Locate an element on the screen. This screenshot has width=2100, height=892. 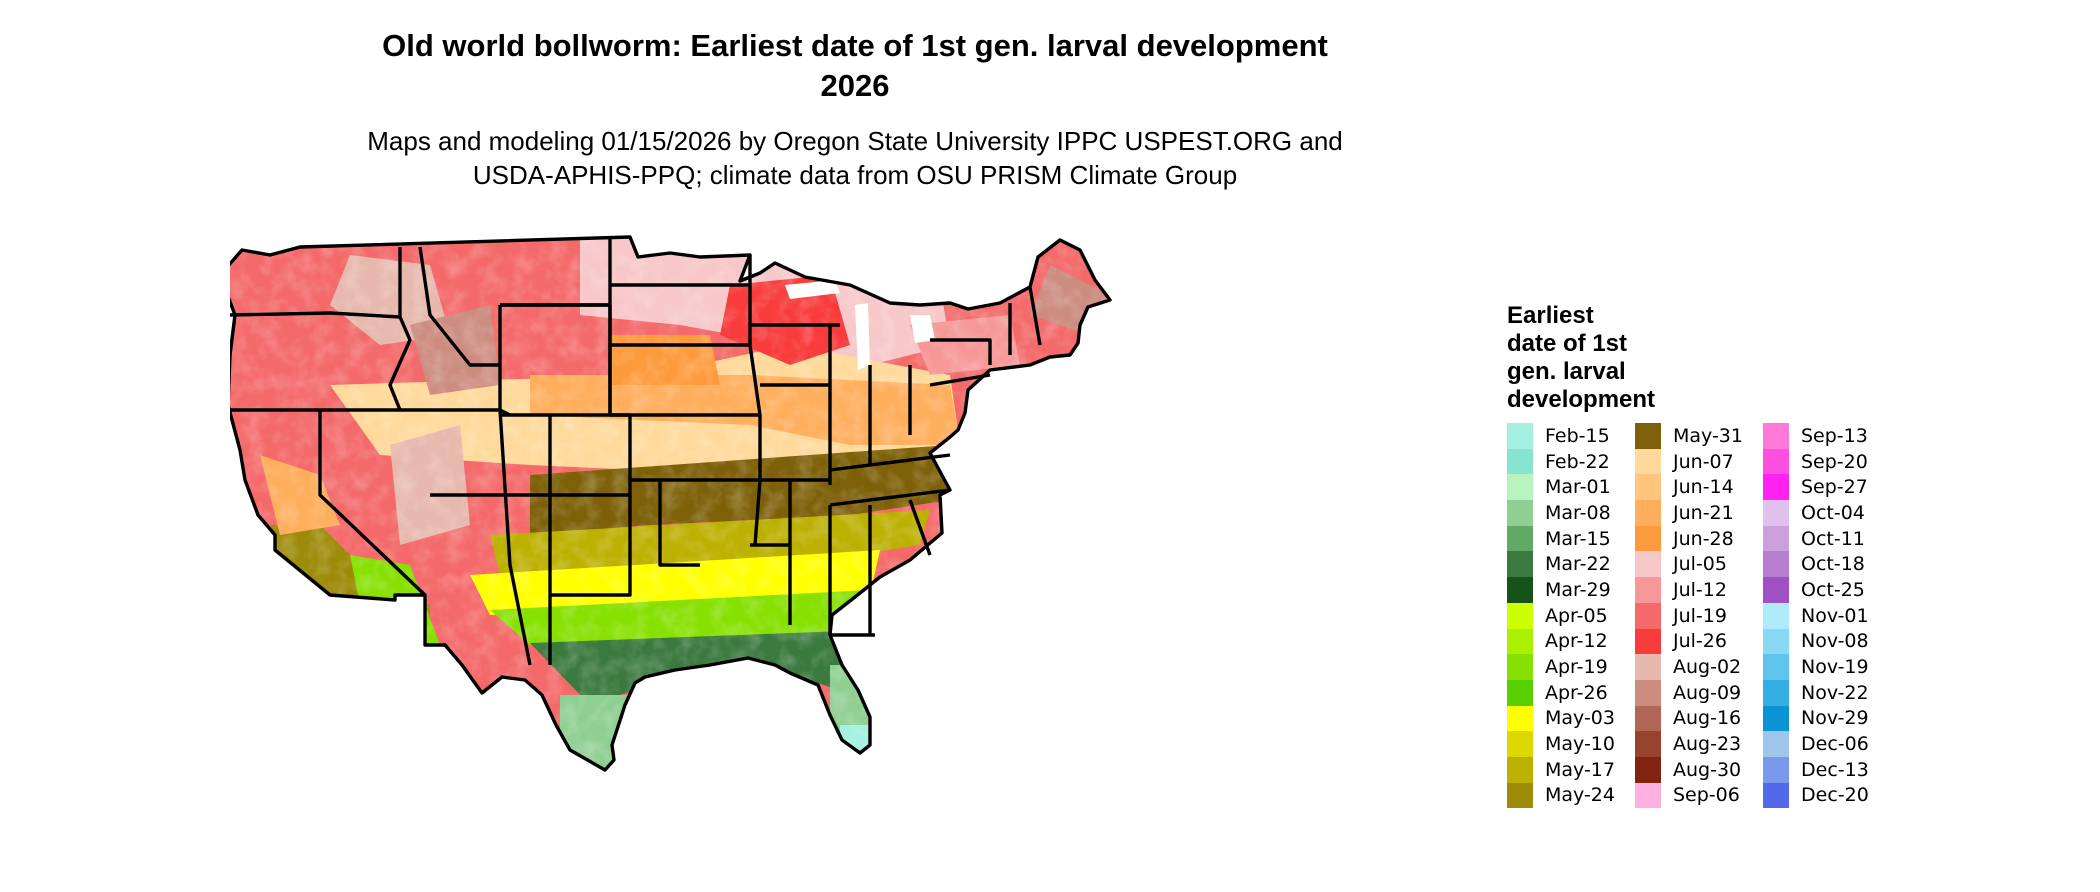
legend-item: Nov-08 is located at coordinates (1827, 641).